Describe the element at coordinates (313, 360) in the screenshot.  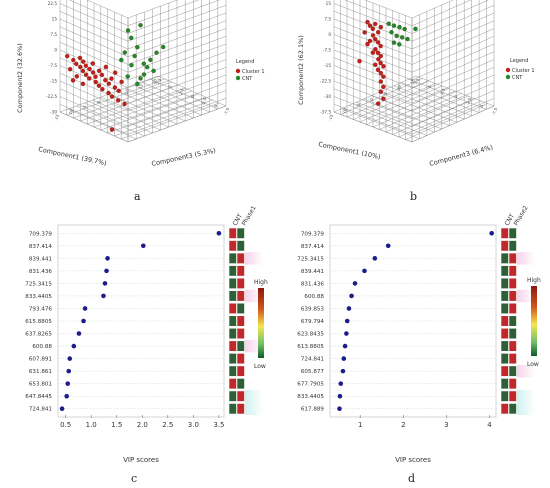
I see `row-label: 724.841` at that location.